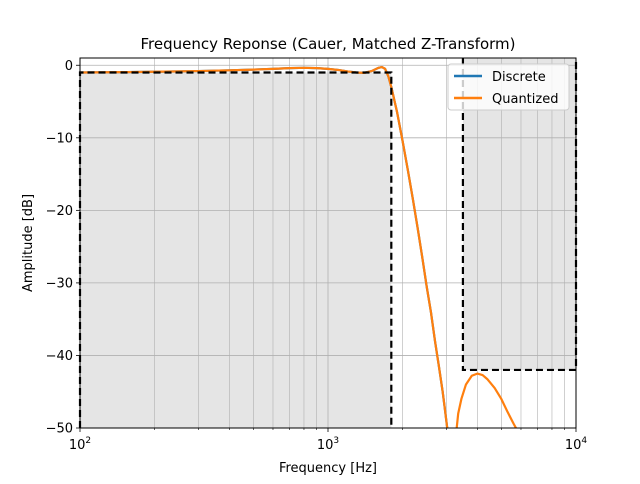 Image resolution: width=640 pixels, height=484 pixels. I want to click on y-tick-label: −40, so click(59, 356).